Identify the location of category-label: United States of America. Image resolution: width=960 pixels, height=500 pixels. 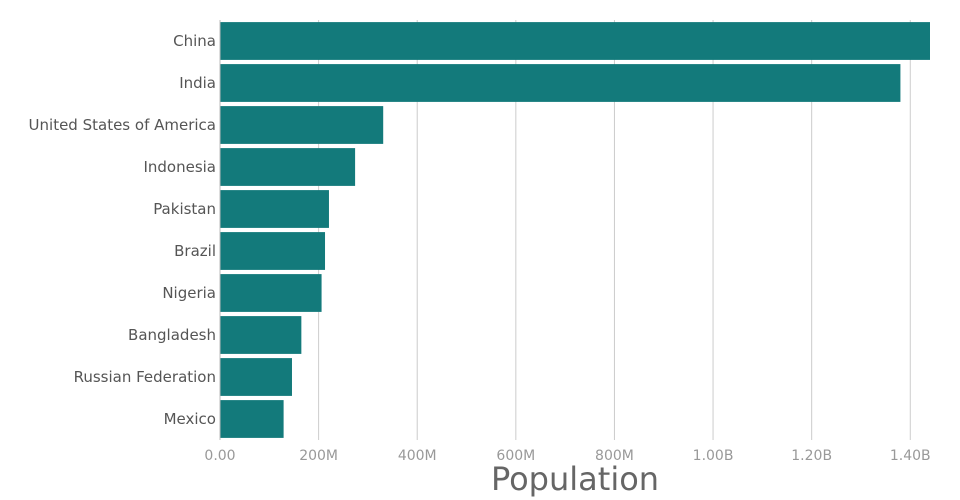
(122, 125).